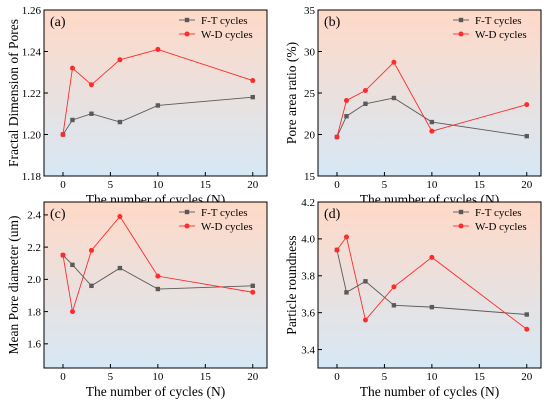 The height and width of the screenshot is (404, 550). Describe the element at coordinates (332, 214) in the screenshot. I see `panel-label: (d)` at that location.